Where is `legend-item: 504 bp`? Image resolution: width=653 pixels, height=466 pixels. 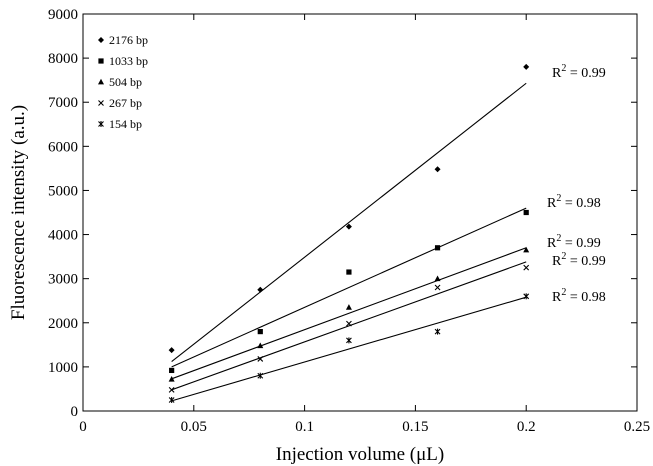 legend-item: 504 bp is located at coordinates (120, 82).